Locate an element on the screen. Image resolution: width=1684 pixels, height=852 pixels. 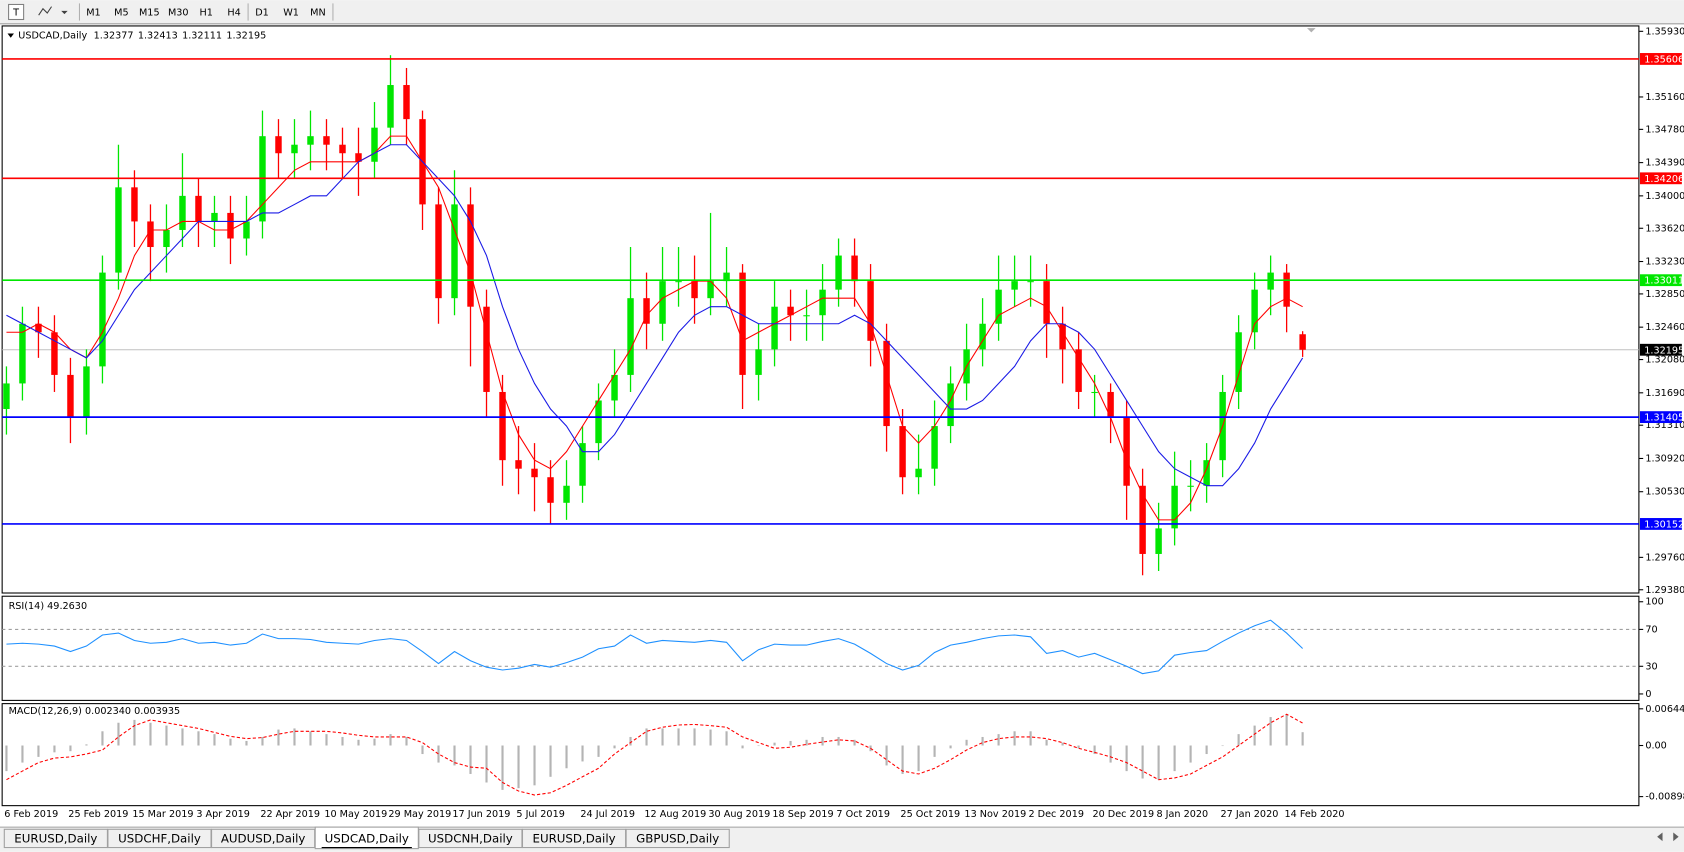
x-tick-label: 29 May 2019 is located at coordinates (419, 814).